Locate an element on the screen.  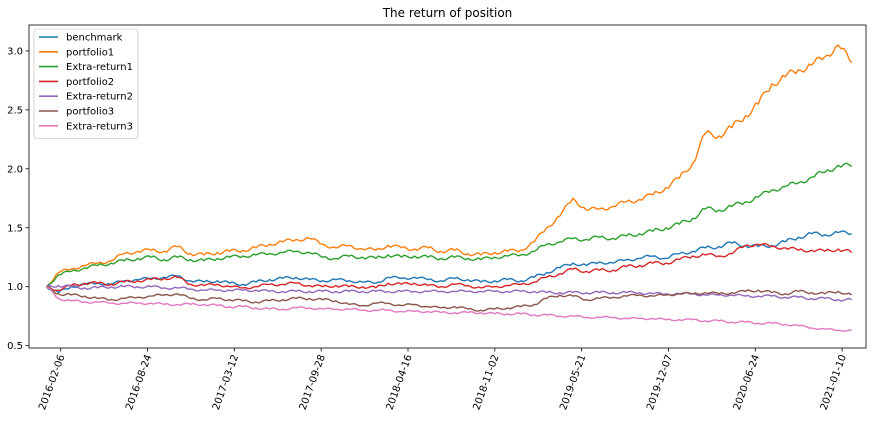
series-line-portfolio2 is located at coordinates (449, 267).